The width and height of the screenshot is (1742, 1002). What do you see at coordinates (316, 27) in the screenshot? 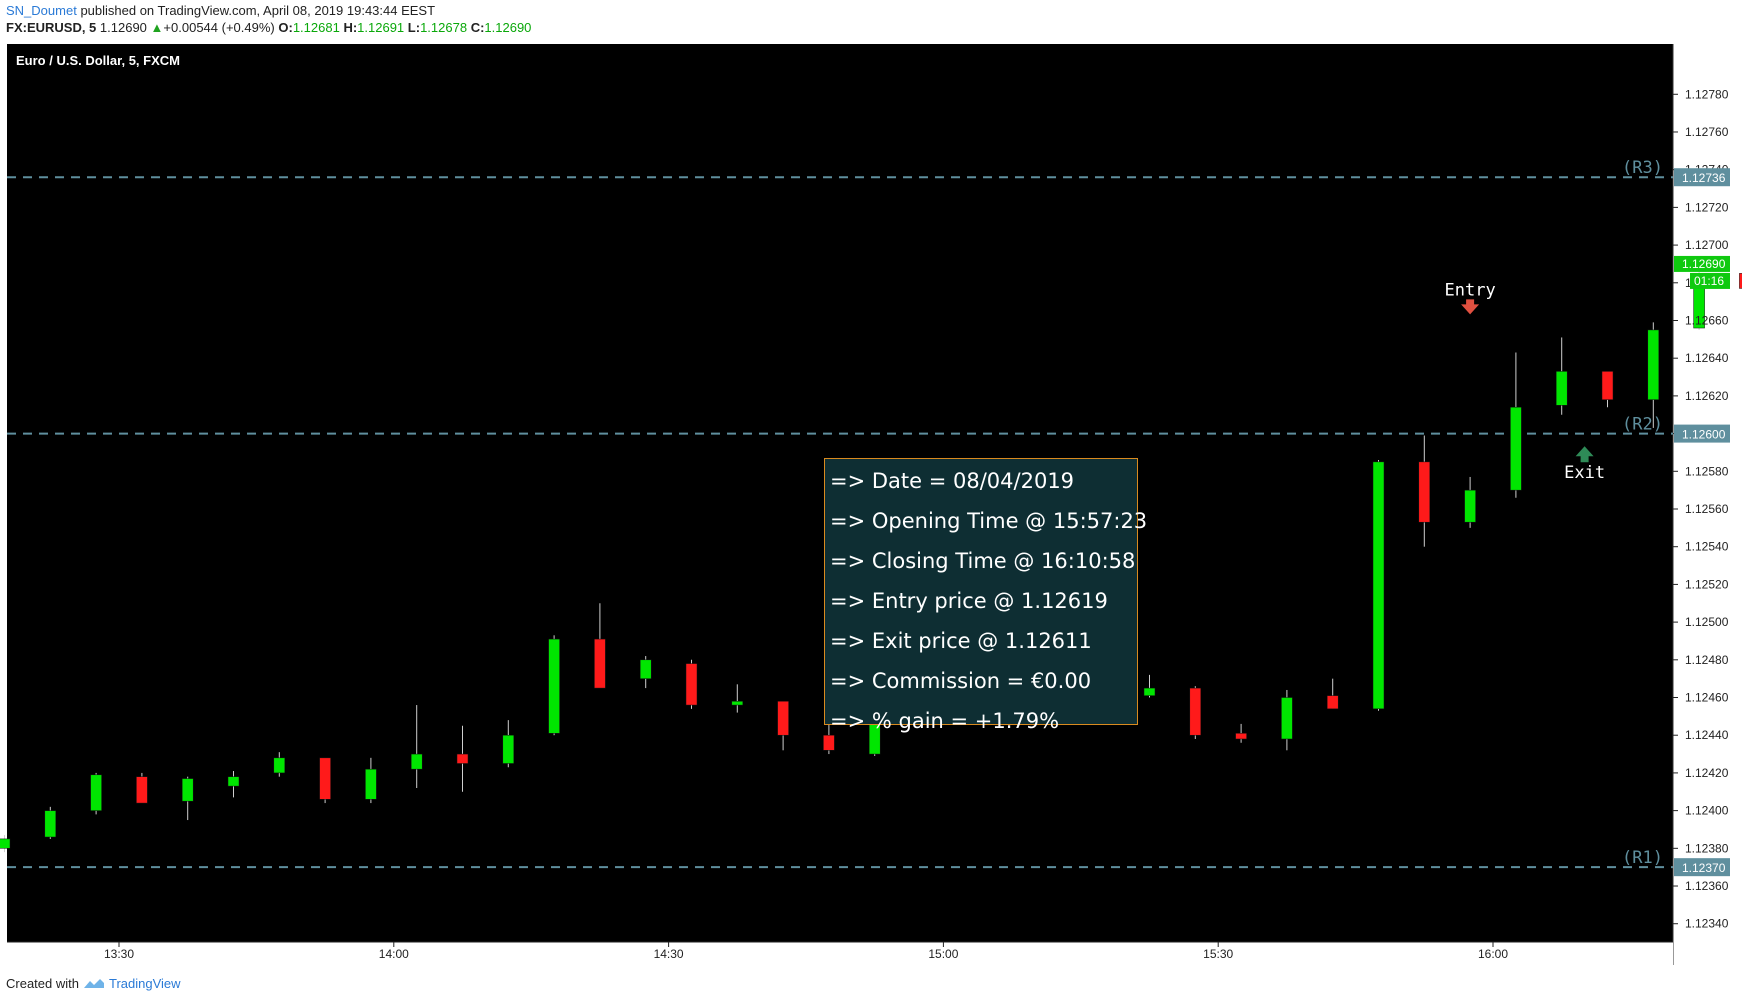
I see `open-value: 1.12681` at bounding box center [316, 27].